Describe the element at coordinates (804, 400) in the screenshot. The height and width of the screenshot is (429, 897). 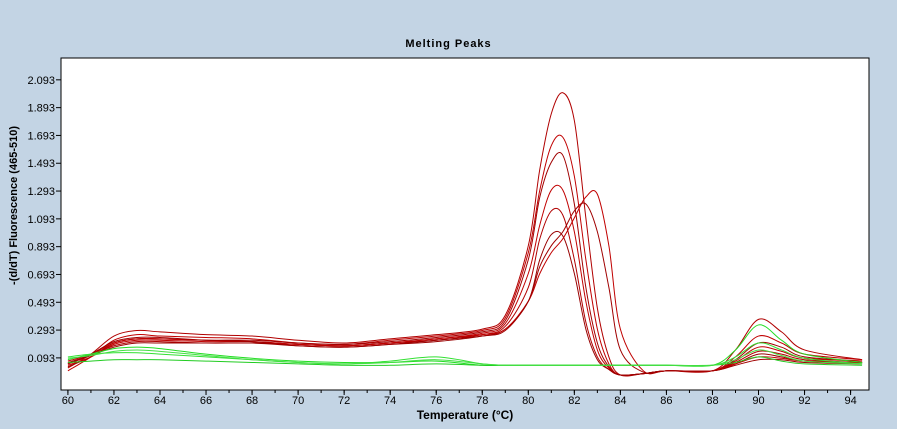
I see `x-tick-label: 92` at that location.